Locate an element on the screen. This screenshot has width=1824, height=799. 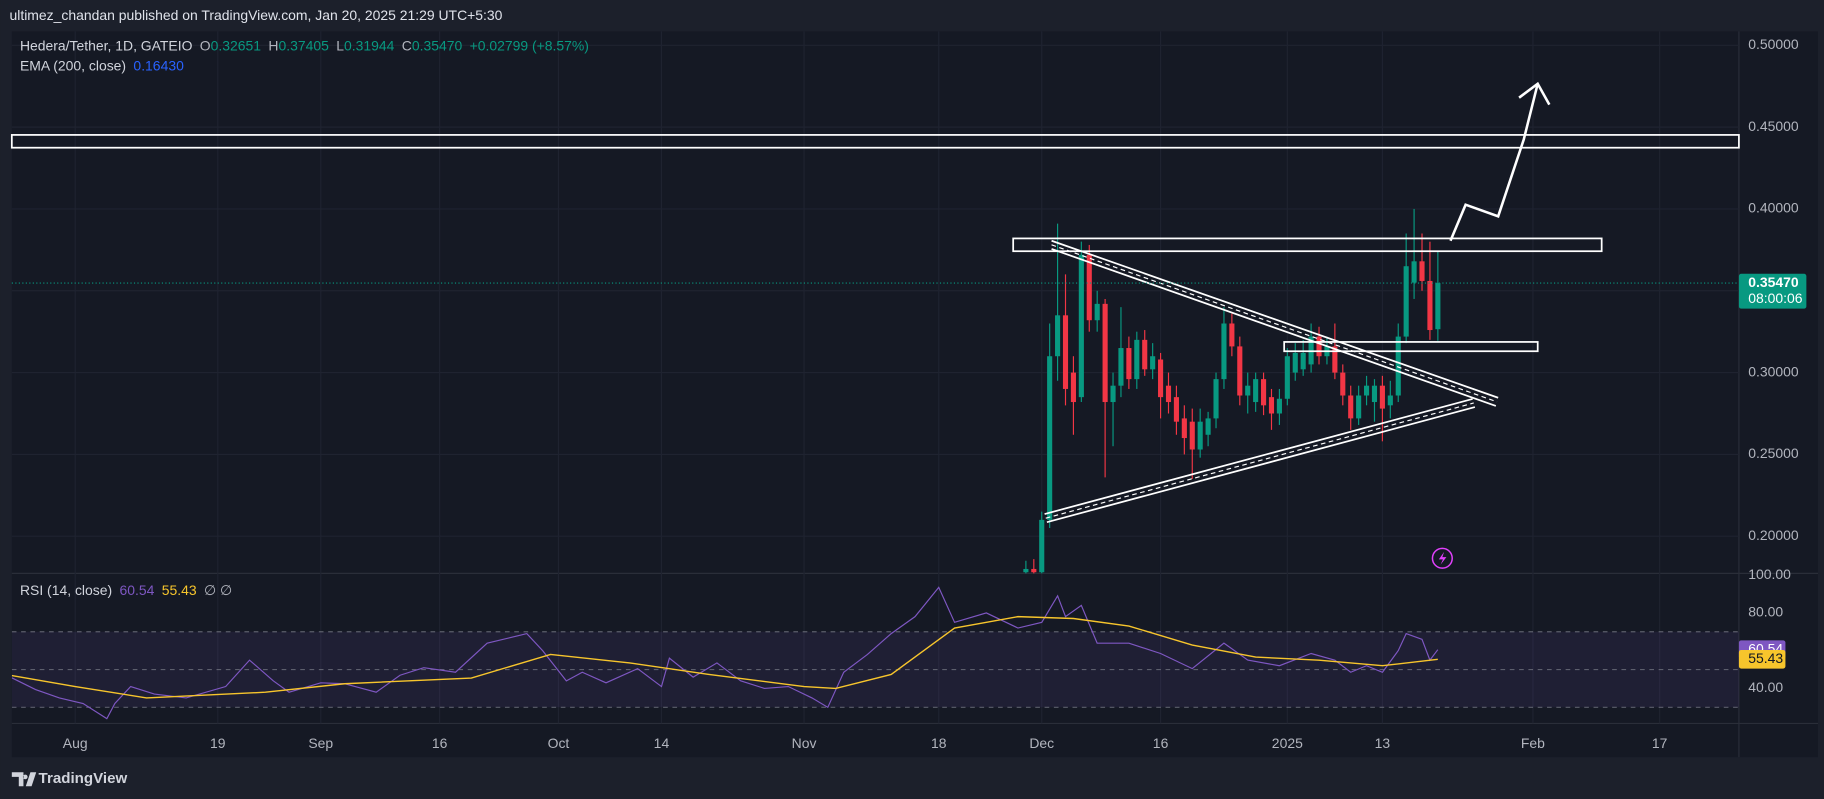
ema-legend: EMA (200, close) 0.16430 is located at coordinates (102, 65).